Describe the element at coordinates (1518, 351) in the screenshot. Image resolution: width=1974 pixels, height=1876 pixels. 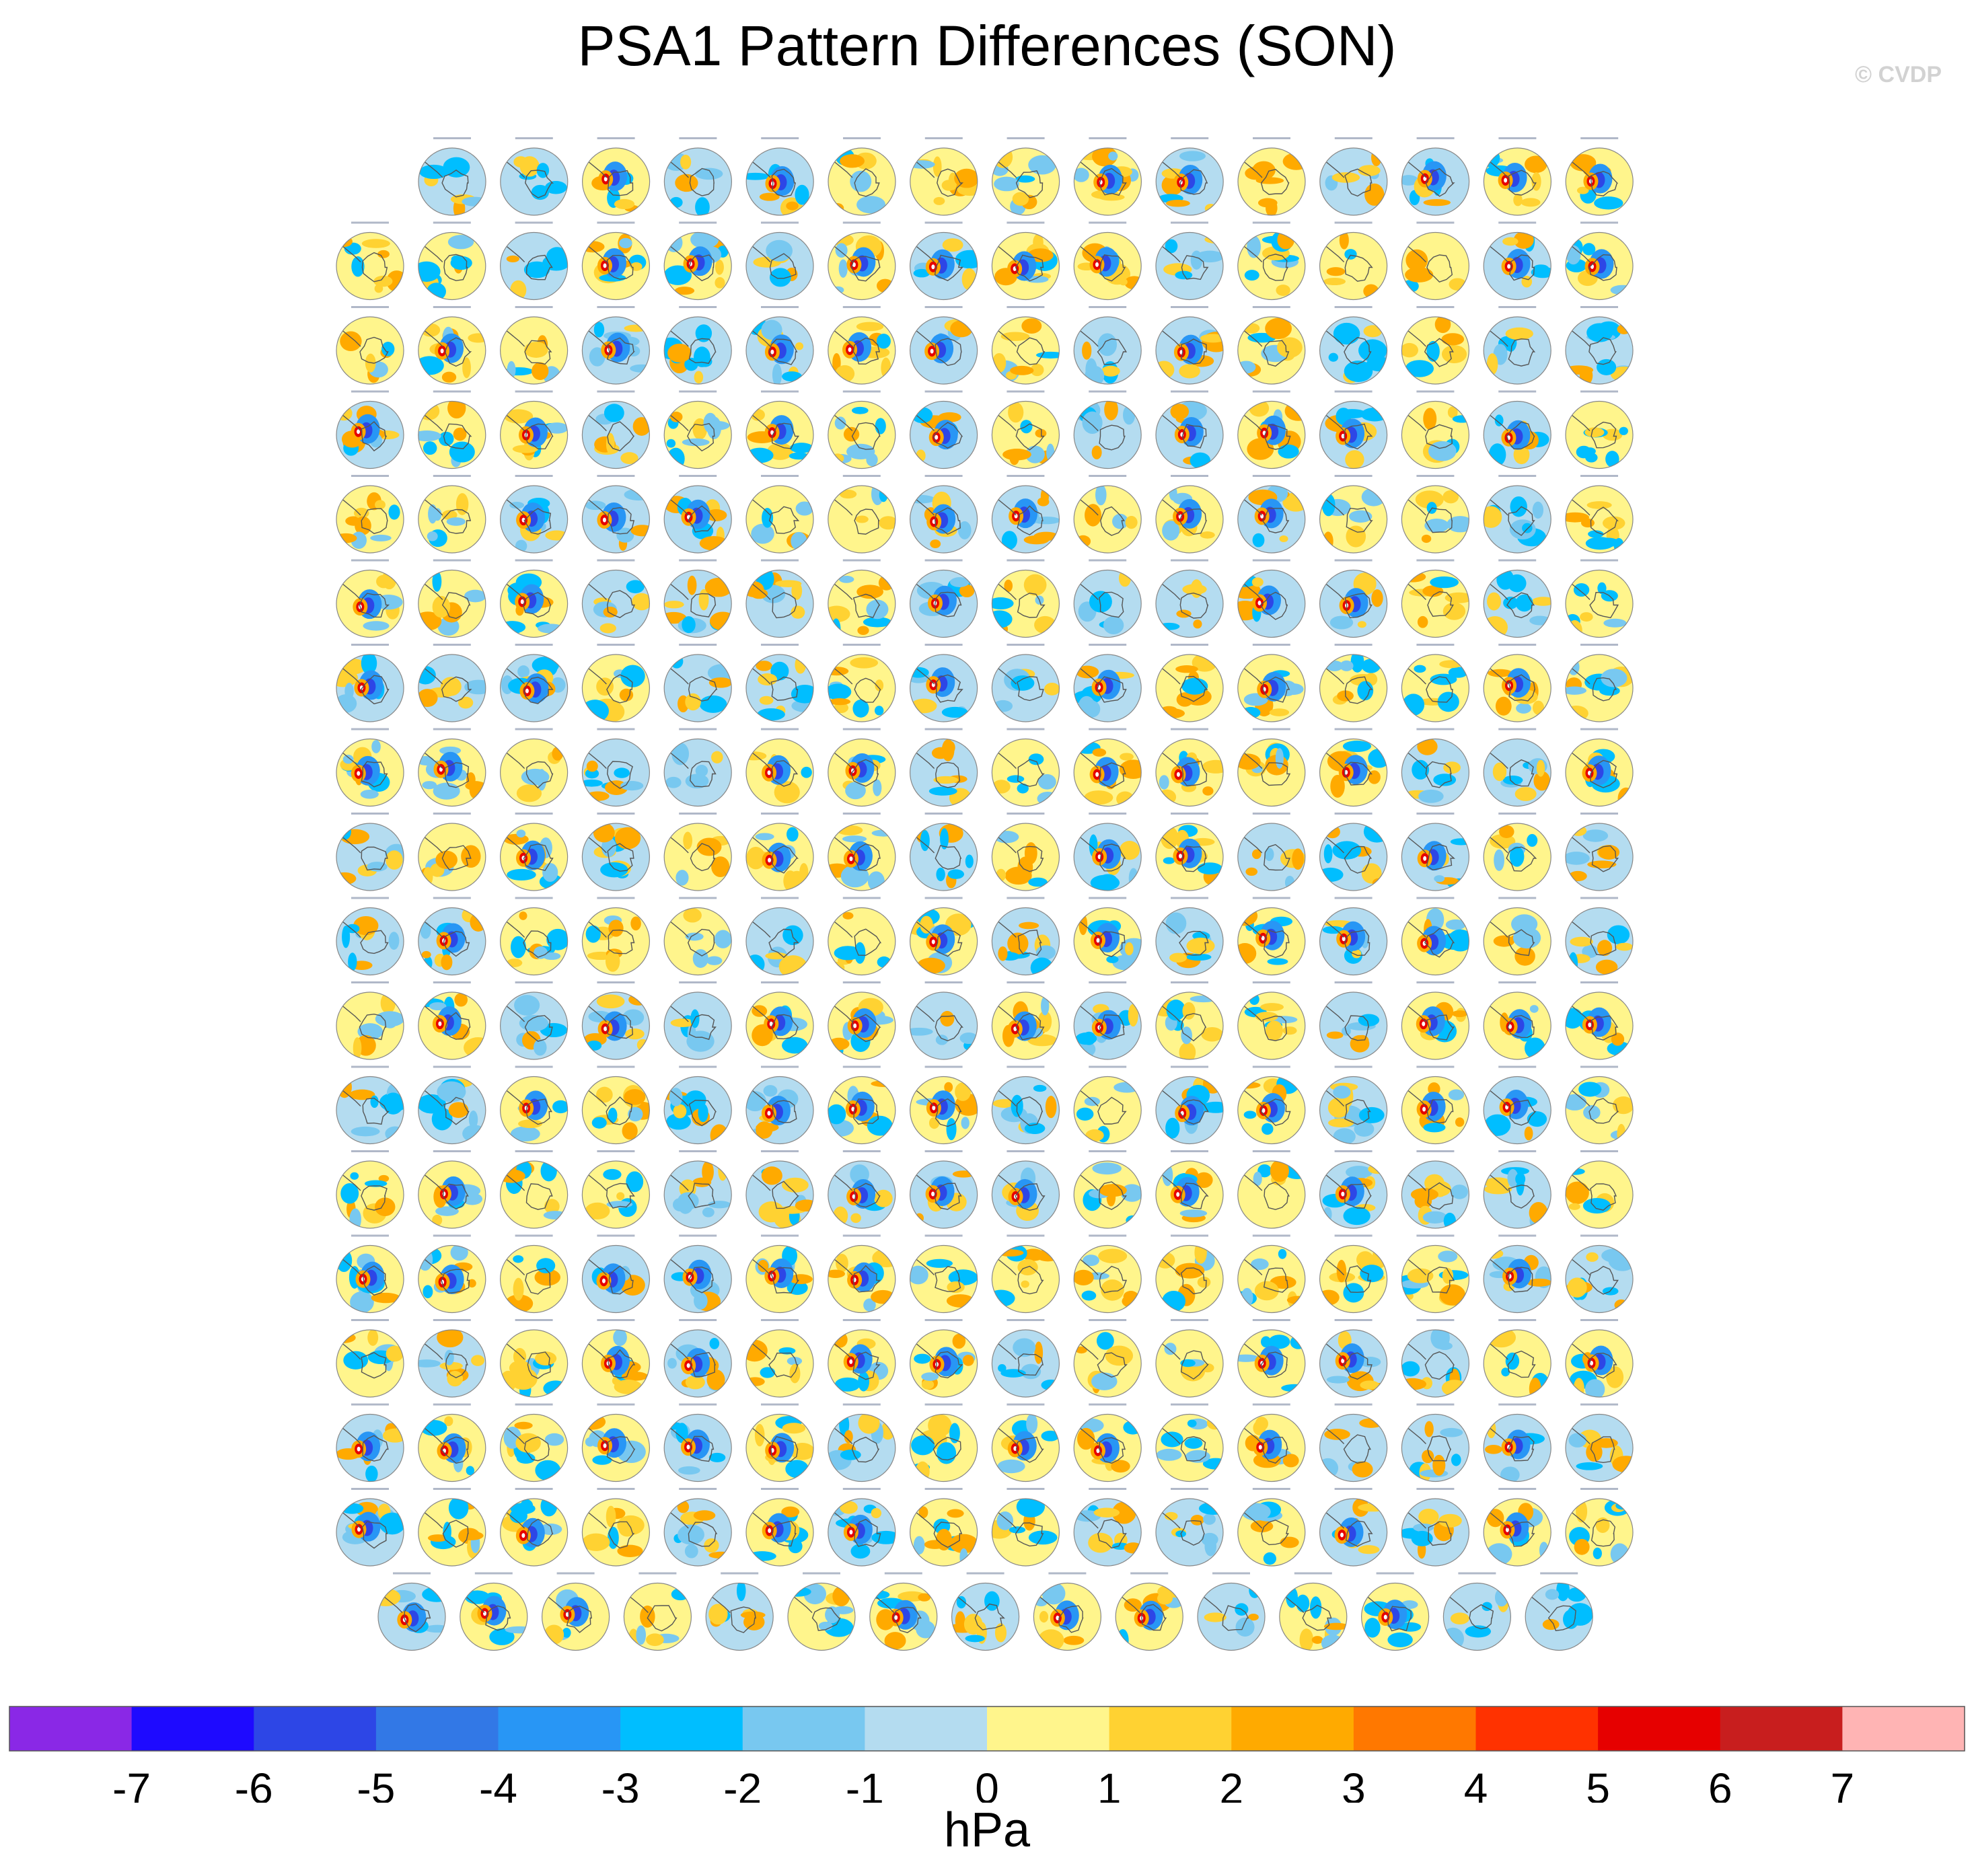
I see `map-disc` at that location.